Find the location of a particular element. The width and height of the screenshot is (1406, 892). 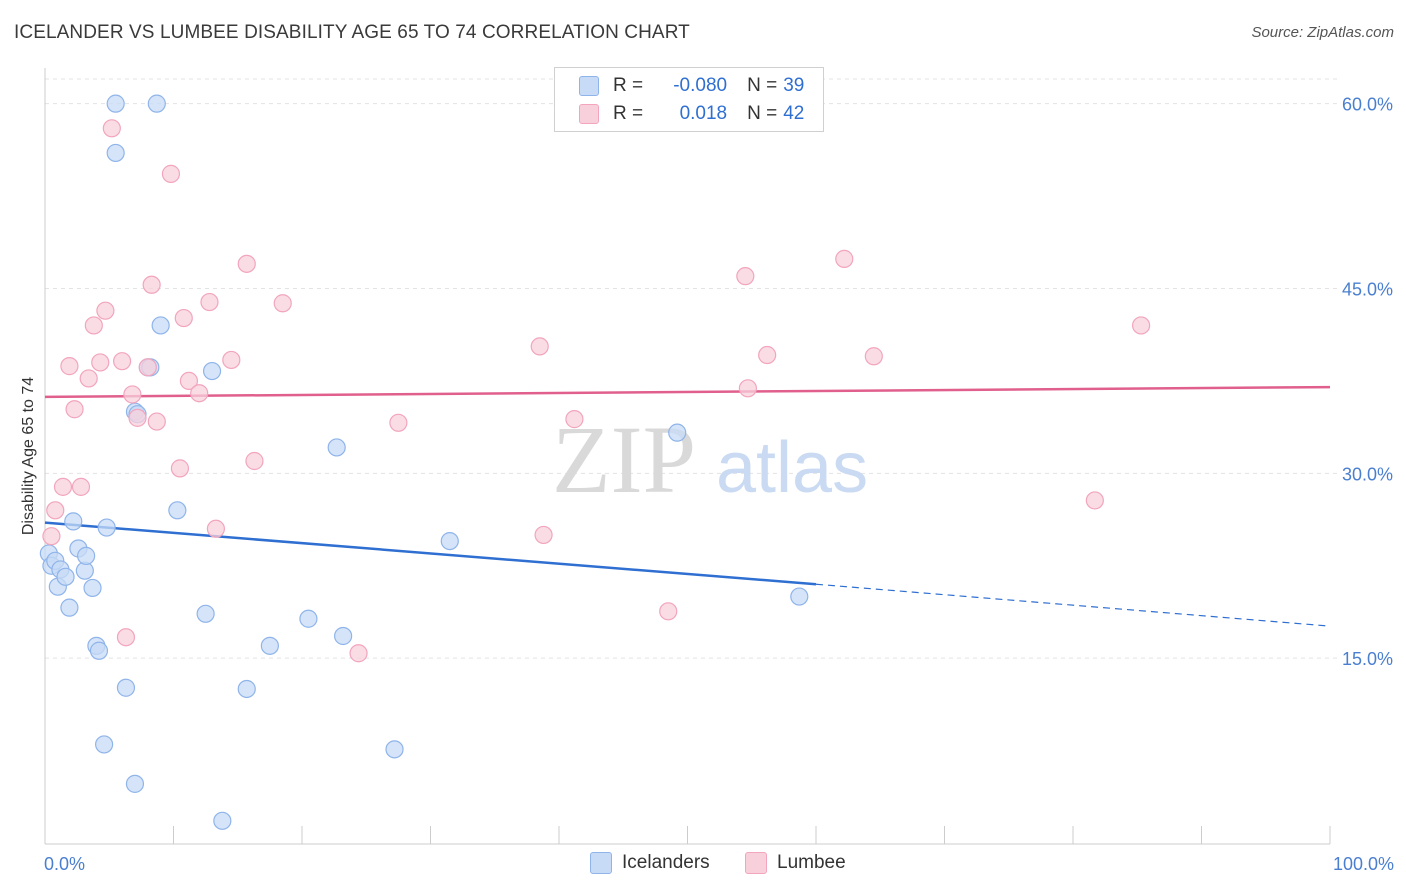

r-label: R = is located at coordinates (628, 113).